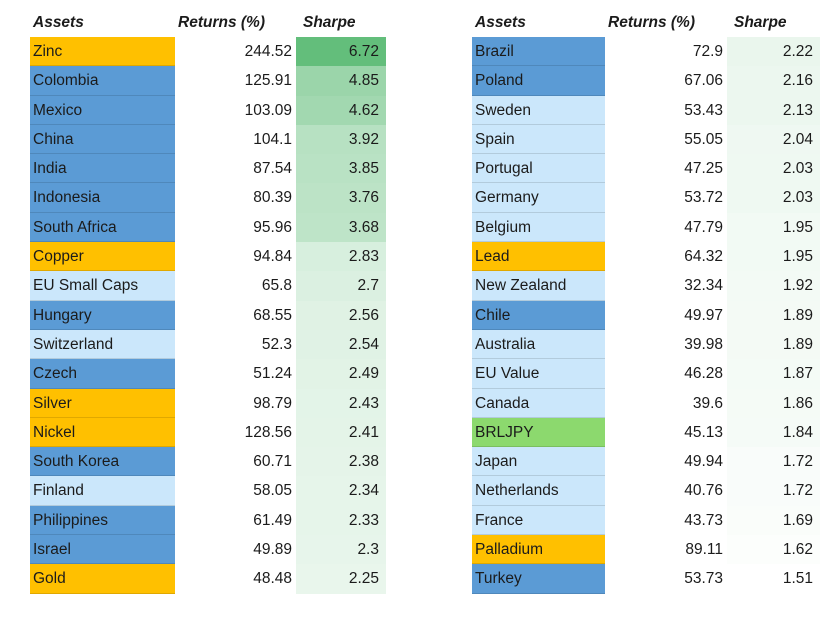 The height and width of the screenshot is (625, 830). Describe the element at coordinates (102, 344) in the screenshot. I see `asset-cell: Switzerland` at that location.